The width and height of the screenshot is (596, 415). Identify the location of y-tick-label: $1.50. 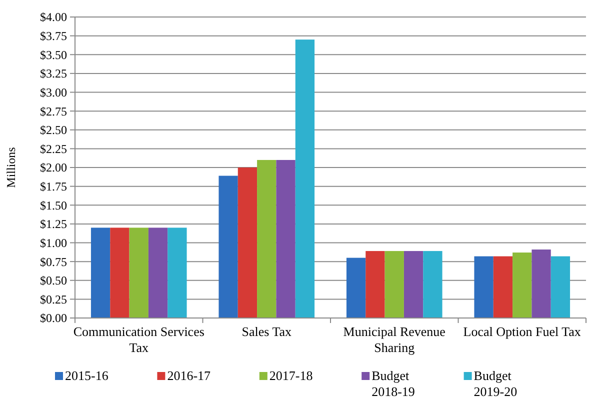
(53, 205).